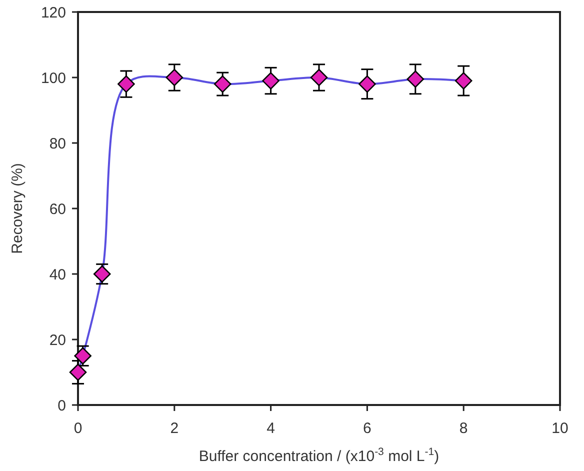 The width and height of the screenshot is (584, 471). Describe the element at coordinates (367, 428) in the screenshot. I see `x-tick-label: 6` at that location.